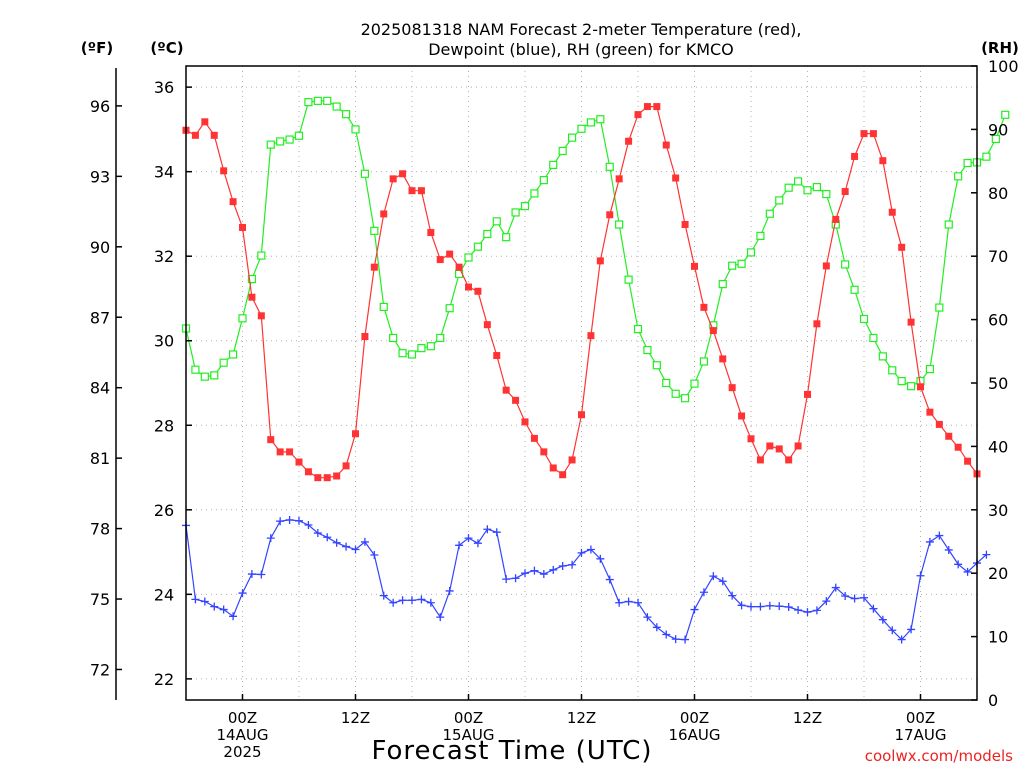 The image size is (1024, 768). I want to click on x-tick-label: 2025, so click(242, 752).